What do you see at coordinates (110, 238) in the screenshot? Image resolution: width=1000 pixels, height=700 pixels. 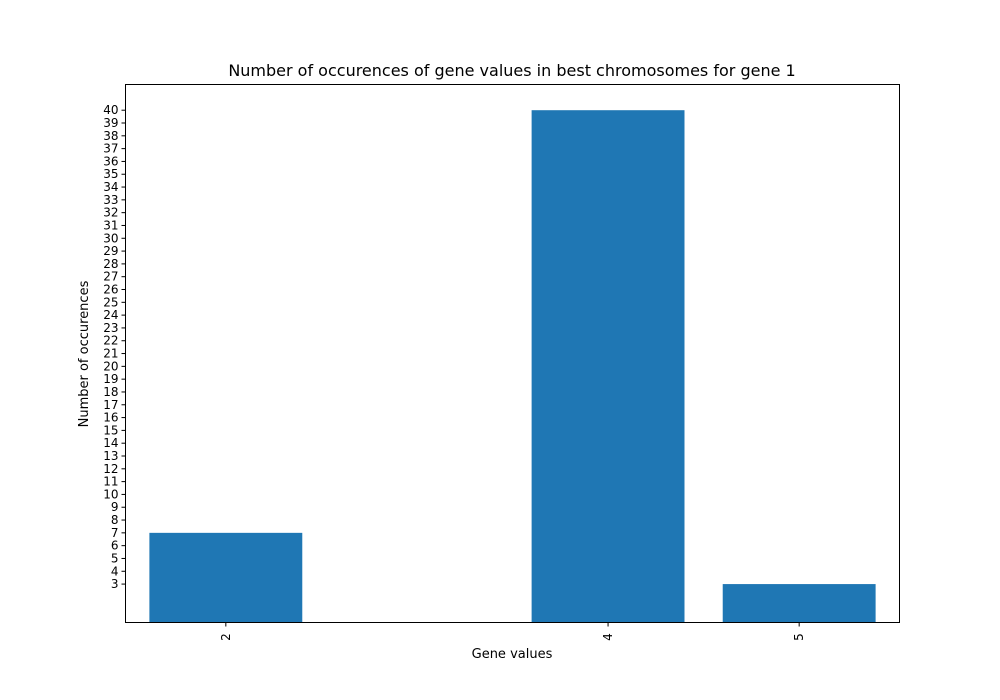 I see `y-tick-label-30: 30` at bounding box center [110, 238].